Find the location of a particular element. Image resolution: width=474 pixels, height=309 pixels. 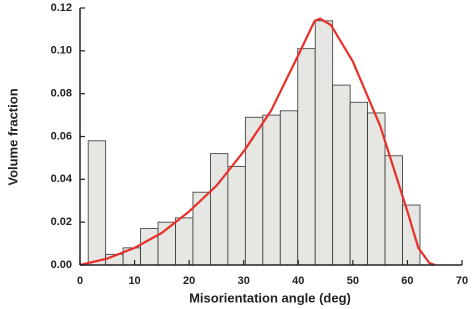

y-tick-label: 0.10 is located at coordinates (61, 51).